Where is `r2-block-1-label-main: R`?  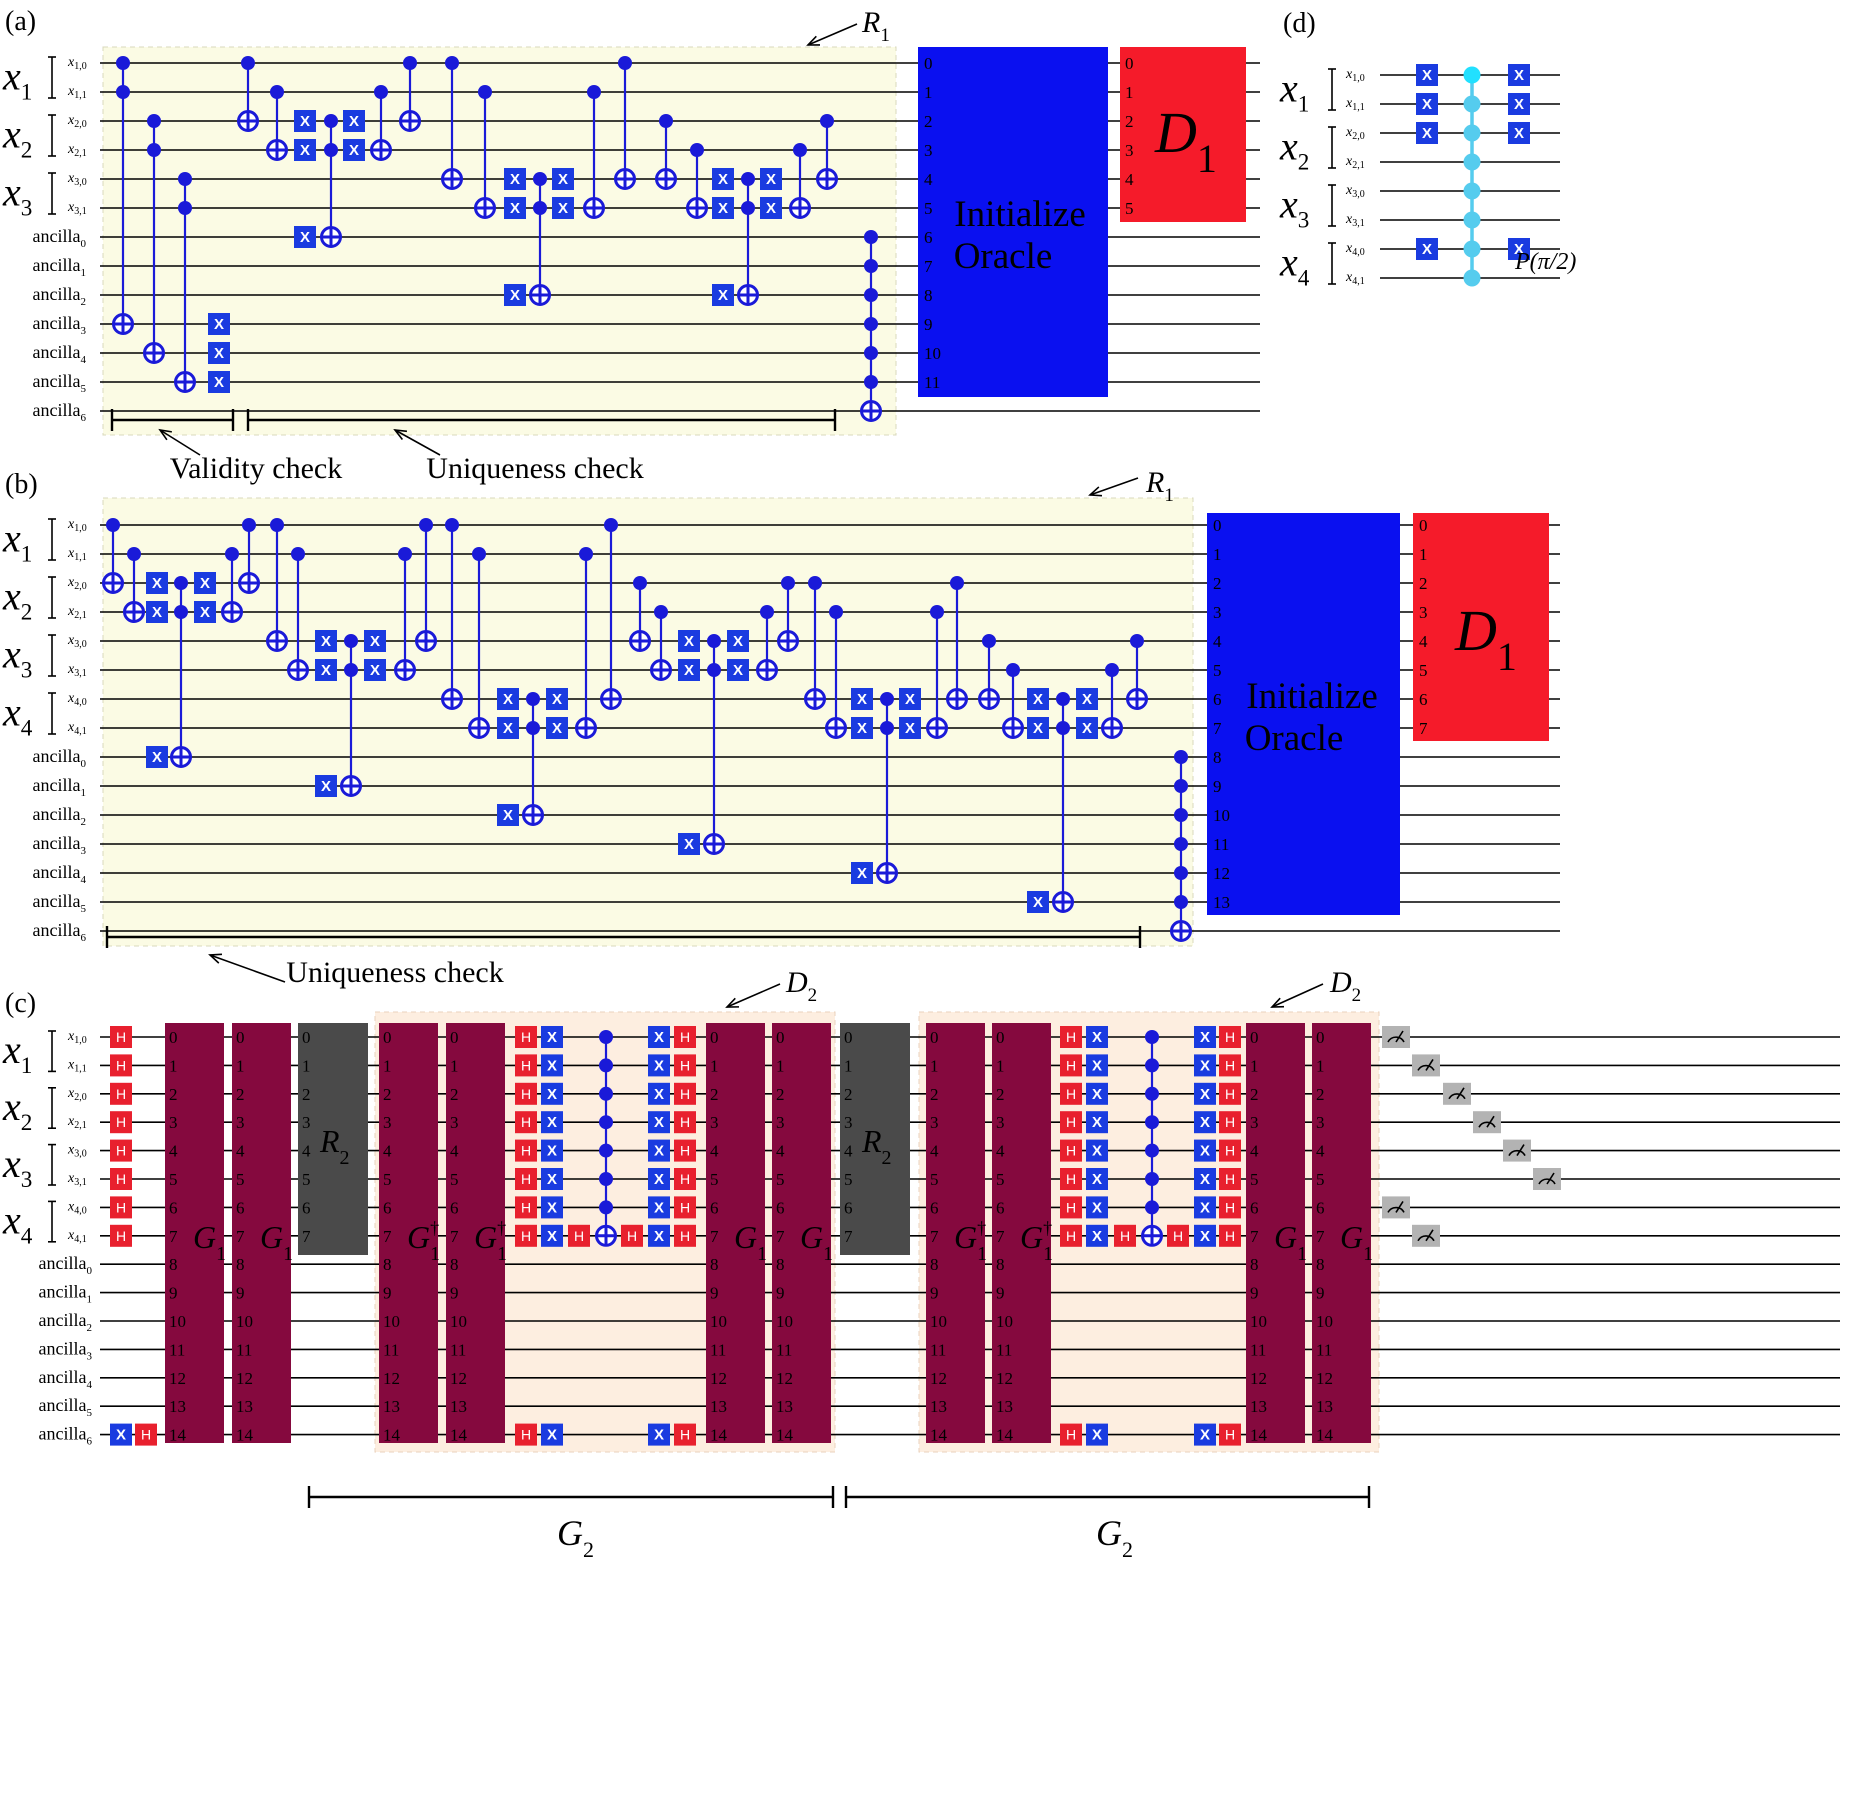
r2-block-1-label-main: R is located at coordinates (329, 1141).